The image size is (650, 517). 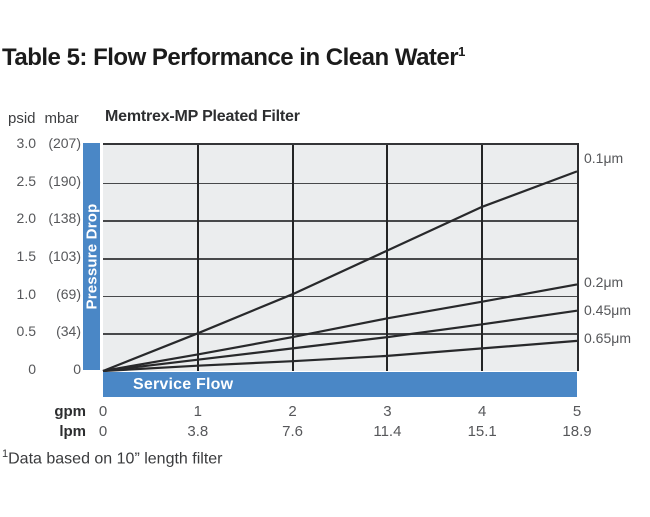 What do you see at coordinates (198, 431) in the screenshot?
I see `x-tick-lpm: 3.8` at bounding box center [198, 431].